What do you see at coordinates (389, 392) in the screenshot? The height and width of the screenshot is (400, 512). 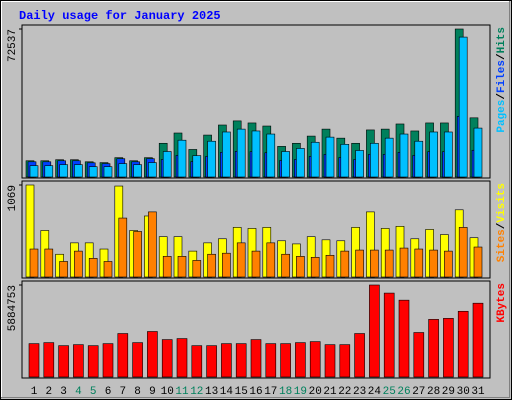 I see `x-tick-label: 25` at bounding box center [389, 392].